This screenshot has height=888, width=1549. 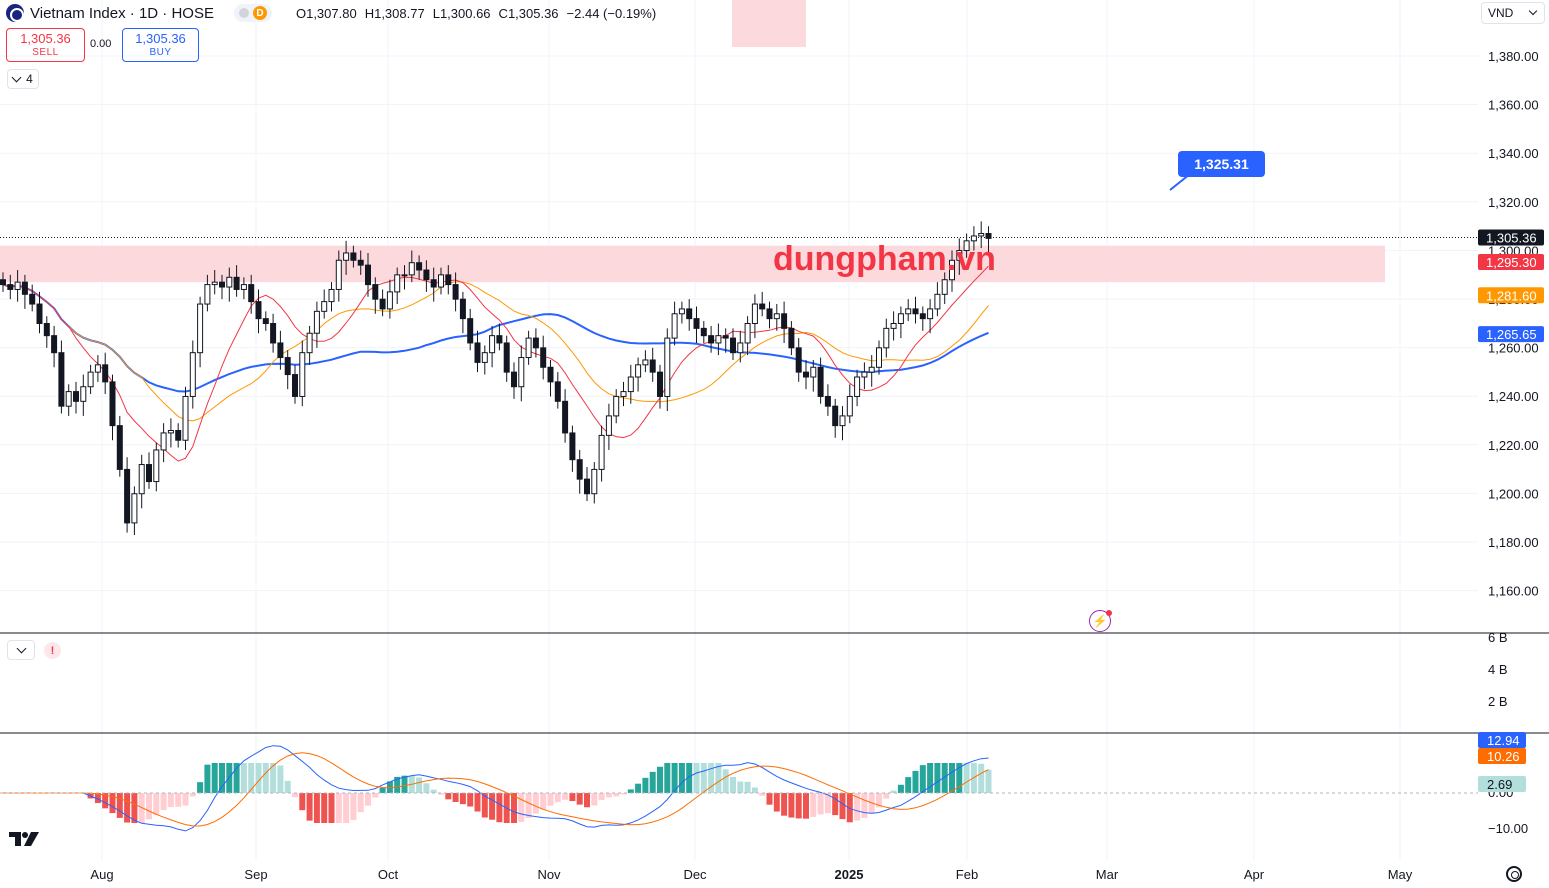 What do you see at coordinates (259, 13) in the screenshot?
I see `delayed-badge: D` at bounding box center [259, 13].